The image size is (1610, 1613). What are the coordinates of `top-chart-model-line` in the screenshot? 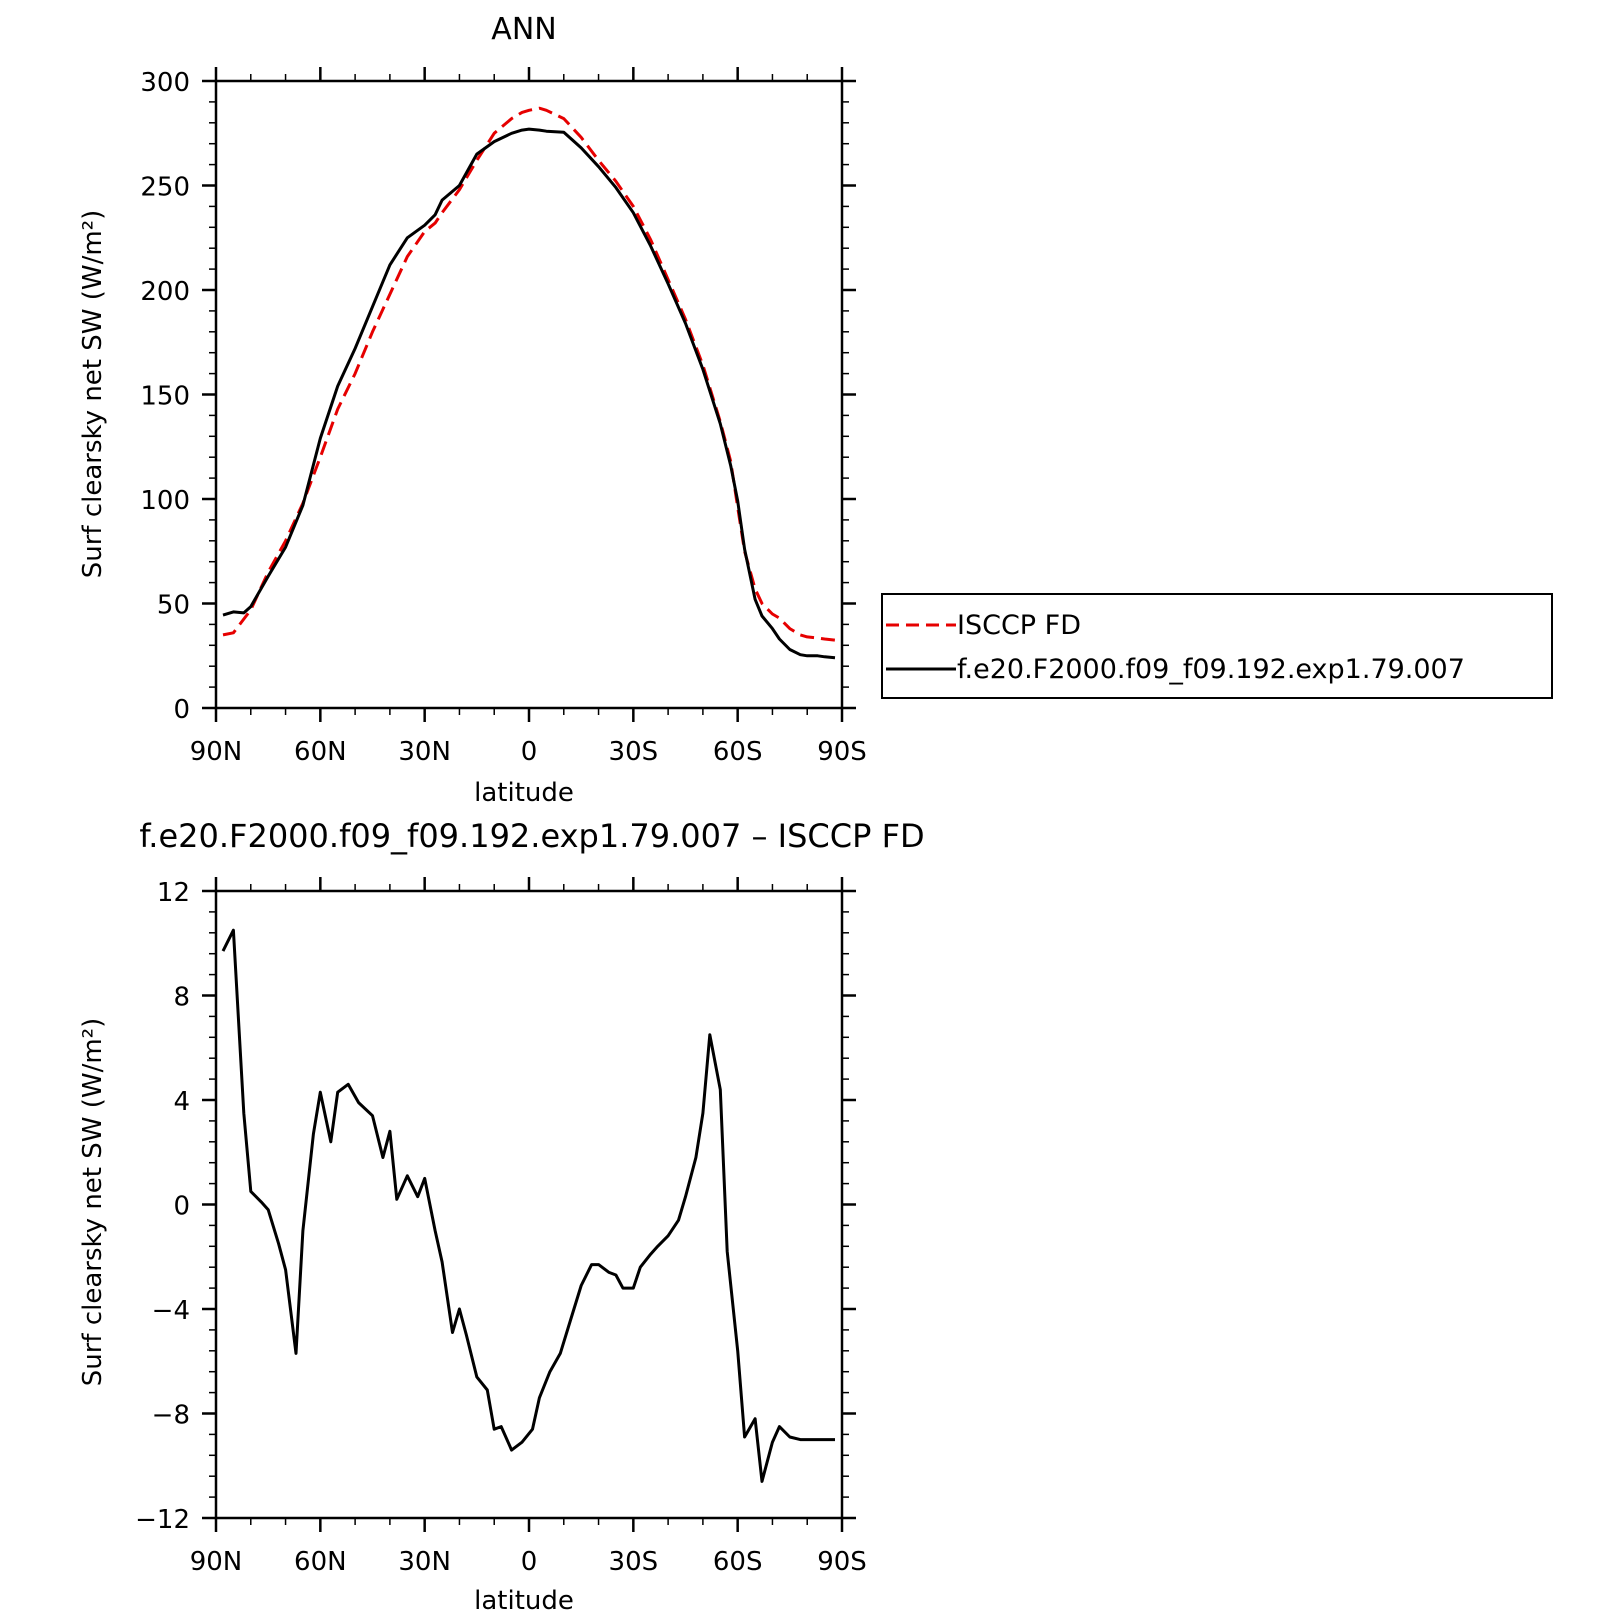 It's located at (529, 393).